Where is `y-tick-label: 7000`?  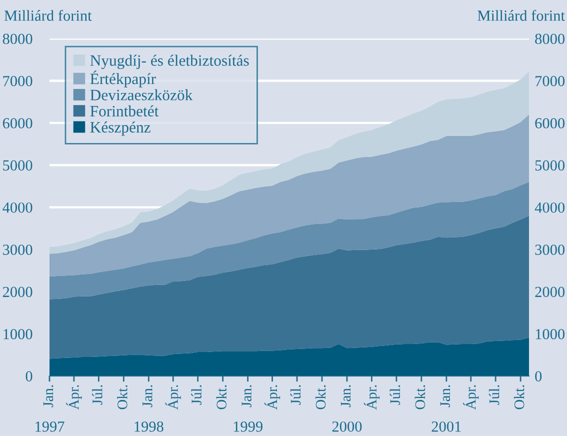 y-tick-label: 7000 is located at coordinates (17, 81).